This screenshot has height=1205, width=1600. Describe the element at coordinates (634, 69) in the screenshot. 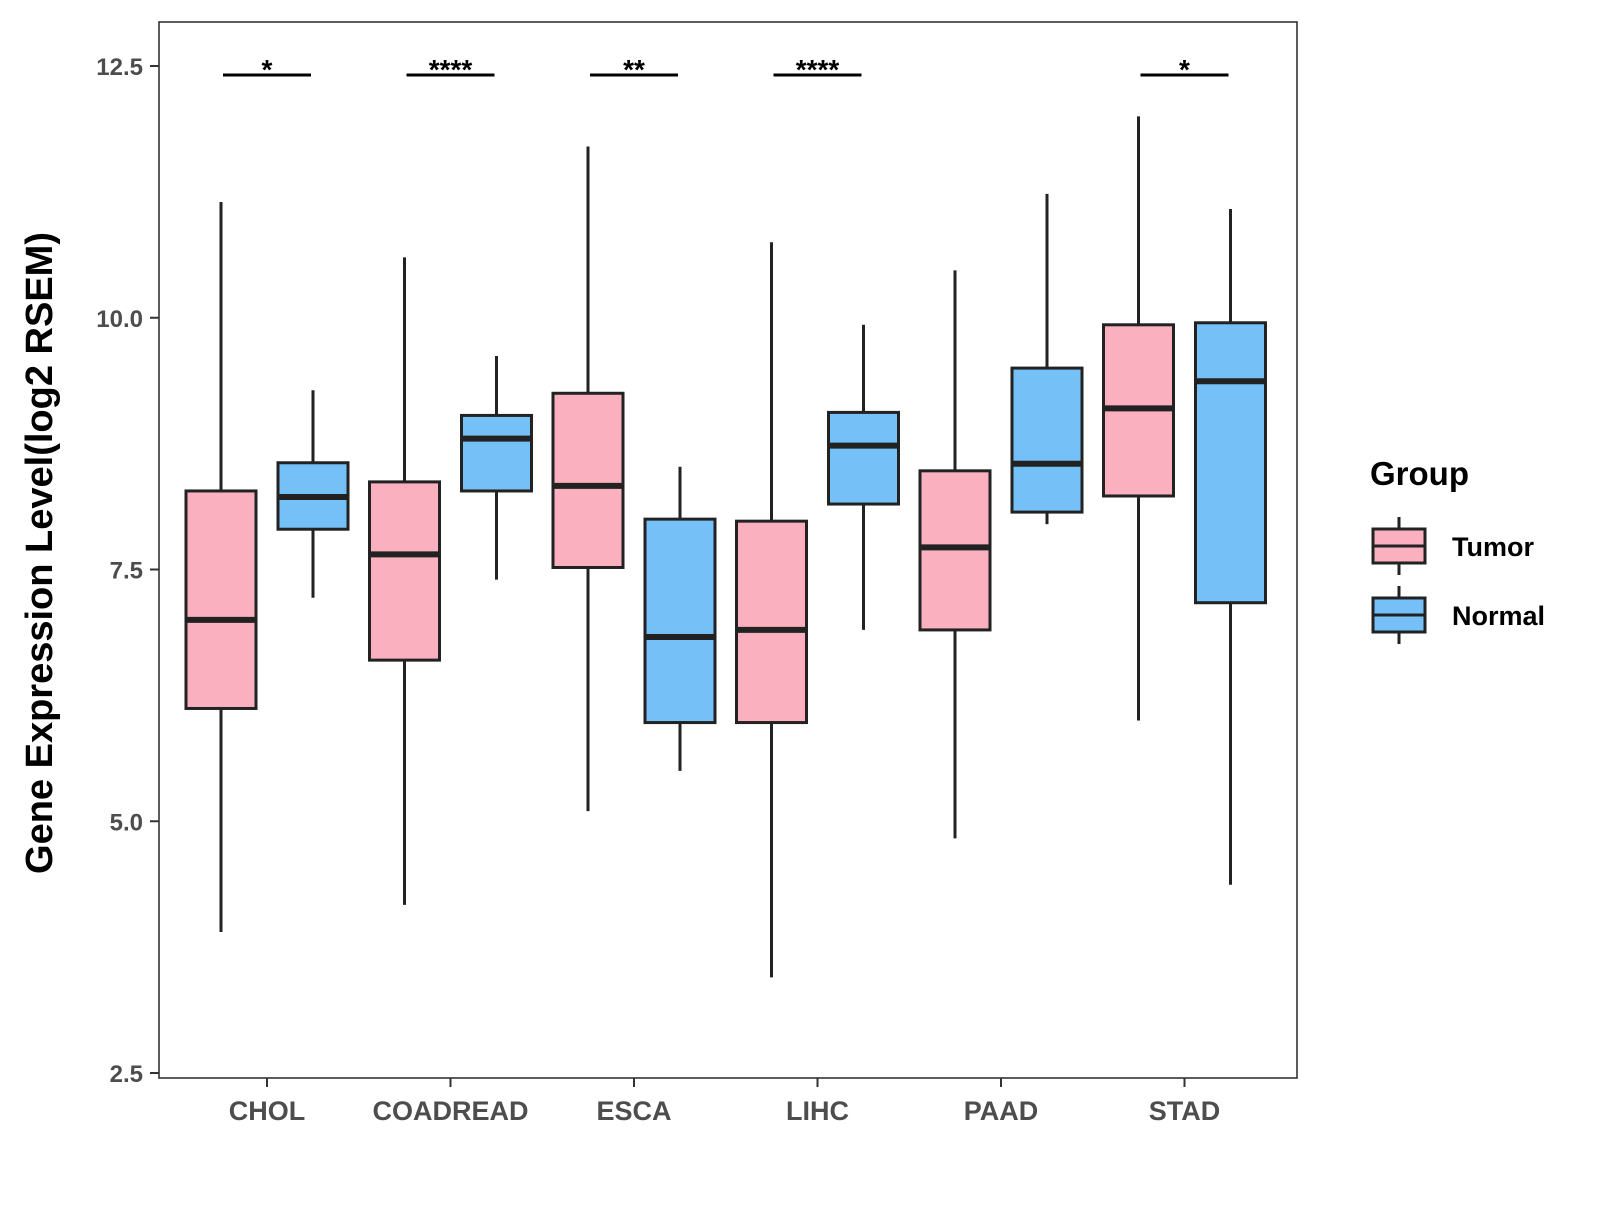

I see `significance-label-esca: **` at that location.